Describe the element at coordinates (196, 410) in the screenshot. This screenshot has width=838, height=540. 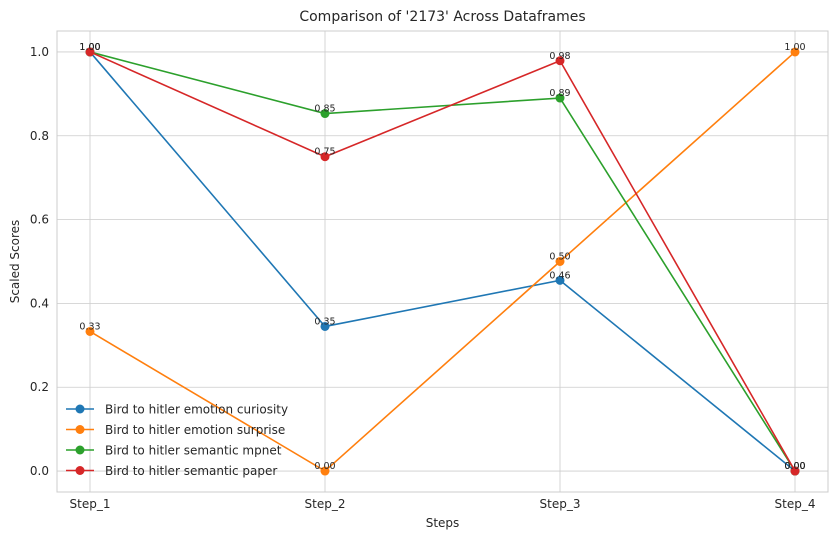
I see `legend-label: Bird to hitler emotion curiosity` at that location.